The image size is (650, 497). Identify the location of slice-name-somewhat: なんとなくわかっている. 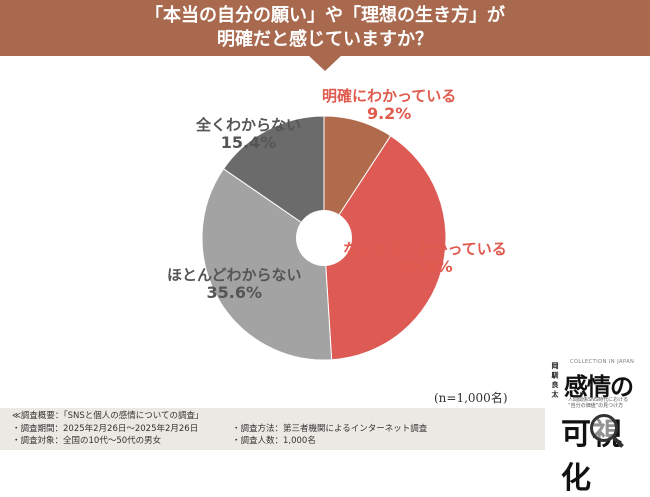
(425, 249).